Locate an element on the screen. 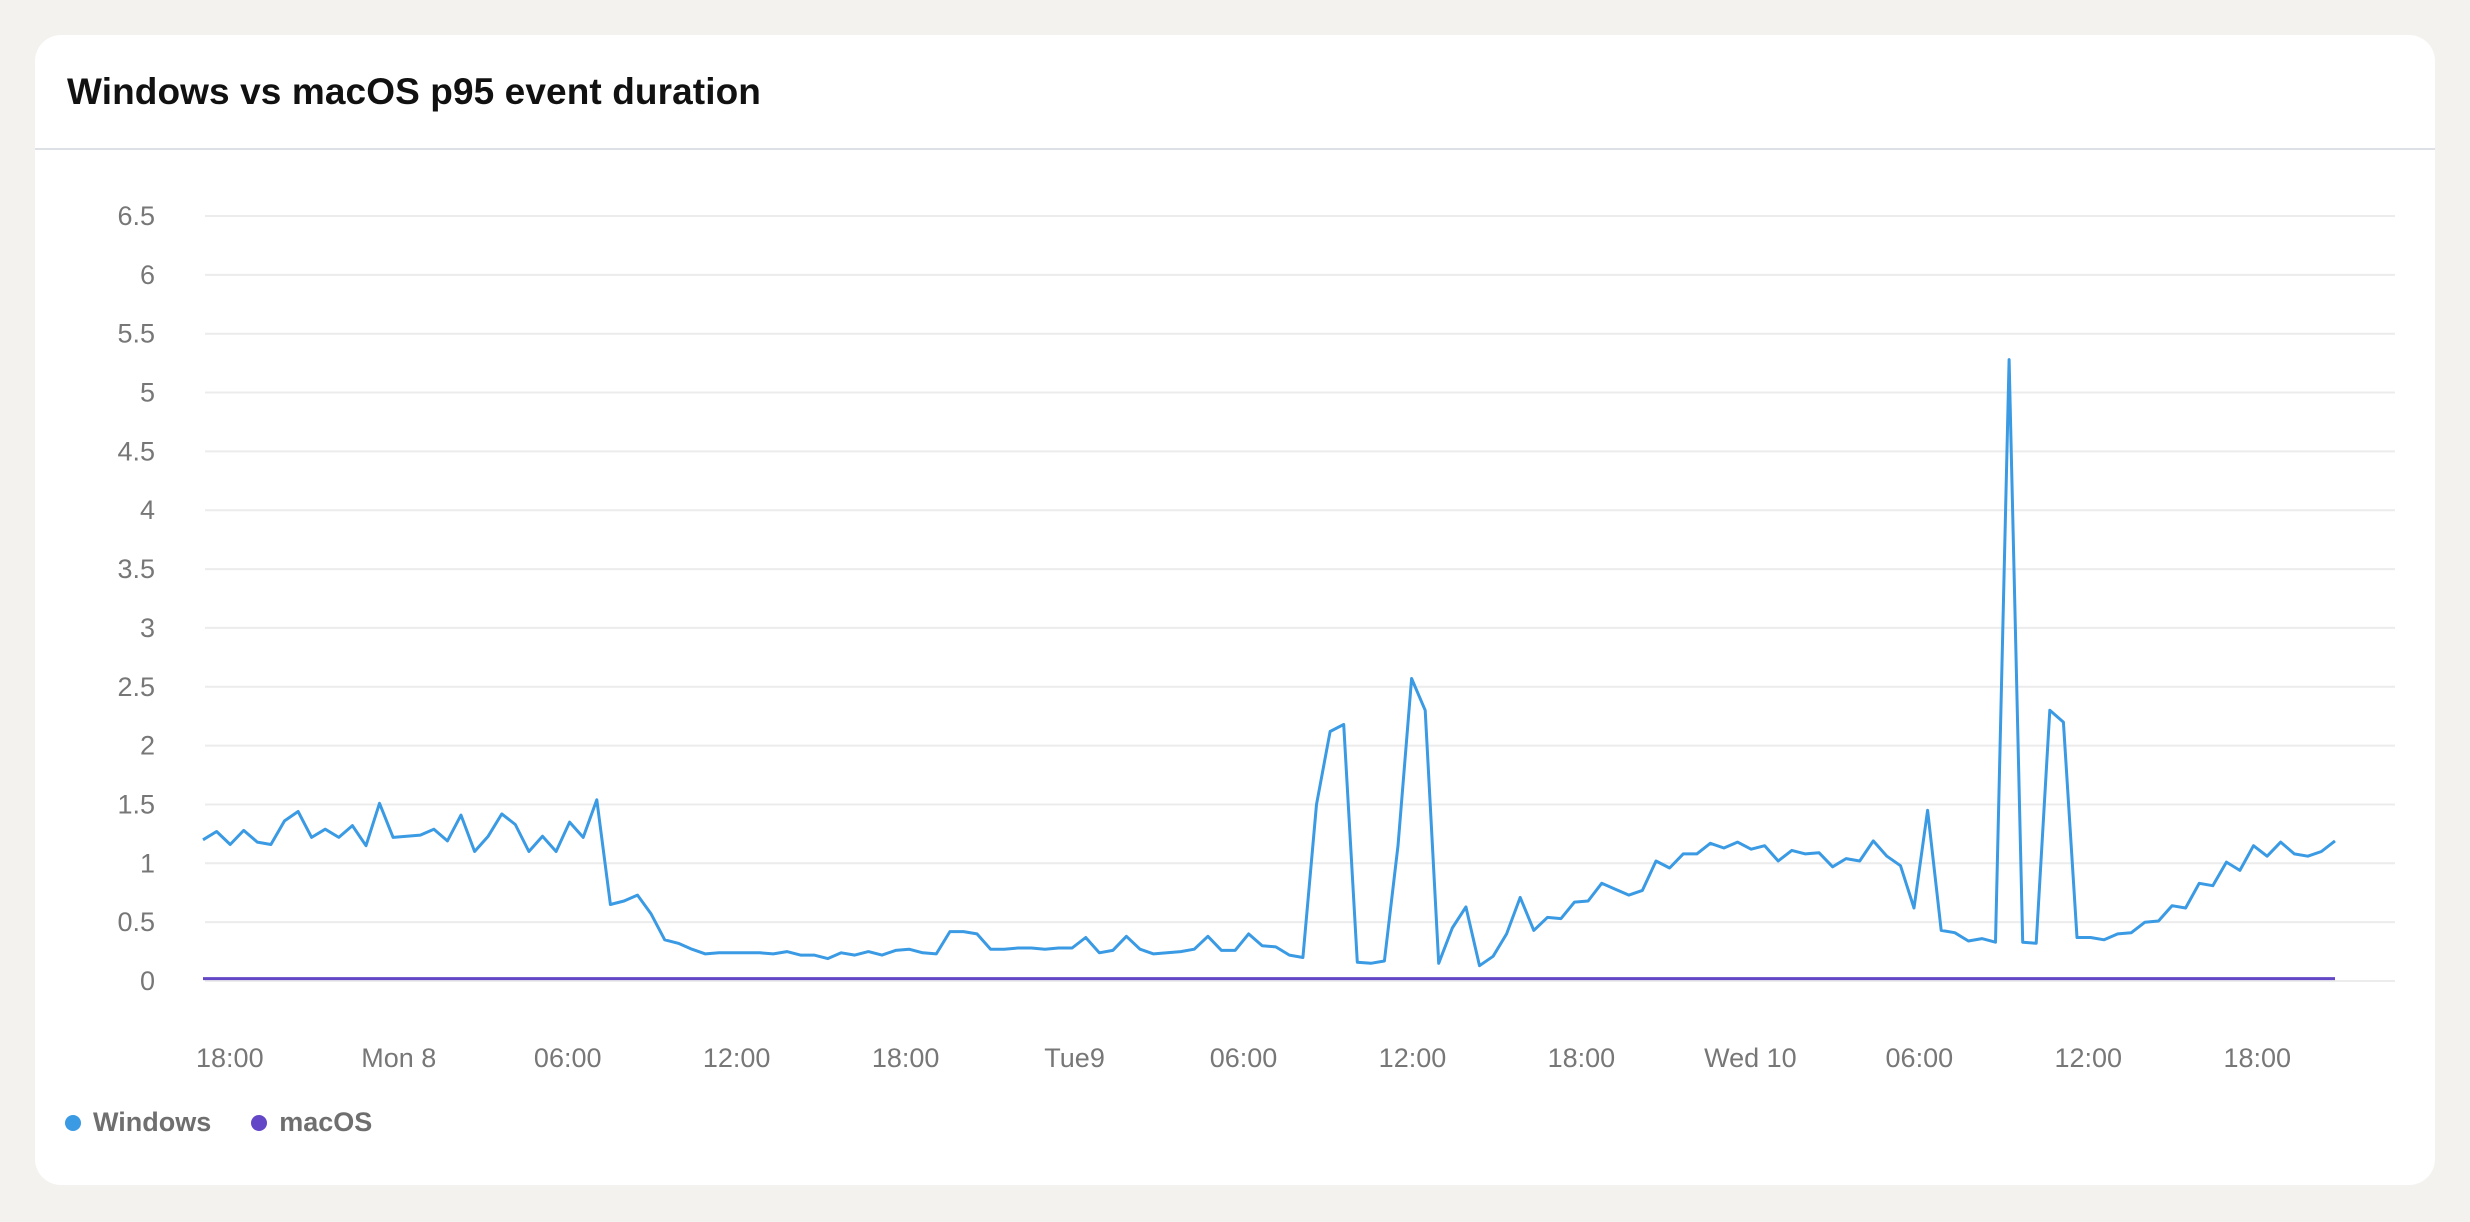 The height and width of the screenshot is (1222, 2470). y-tick-label: 5.5 is located at coordinates (136, 334).